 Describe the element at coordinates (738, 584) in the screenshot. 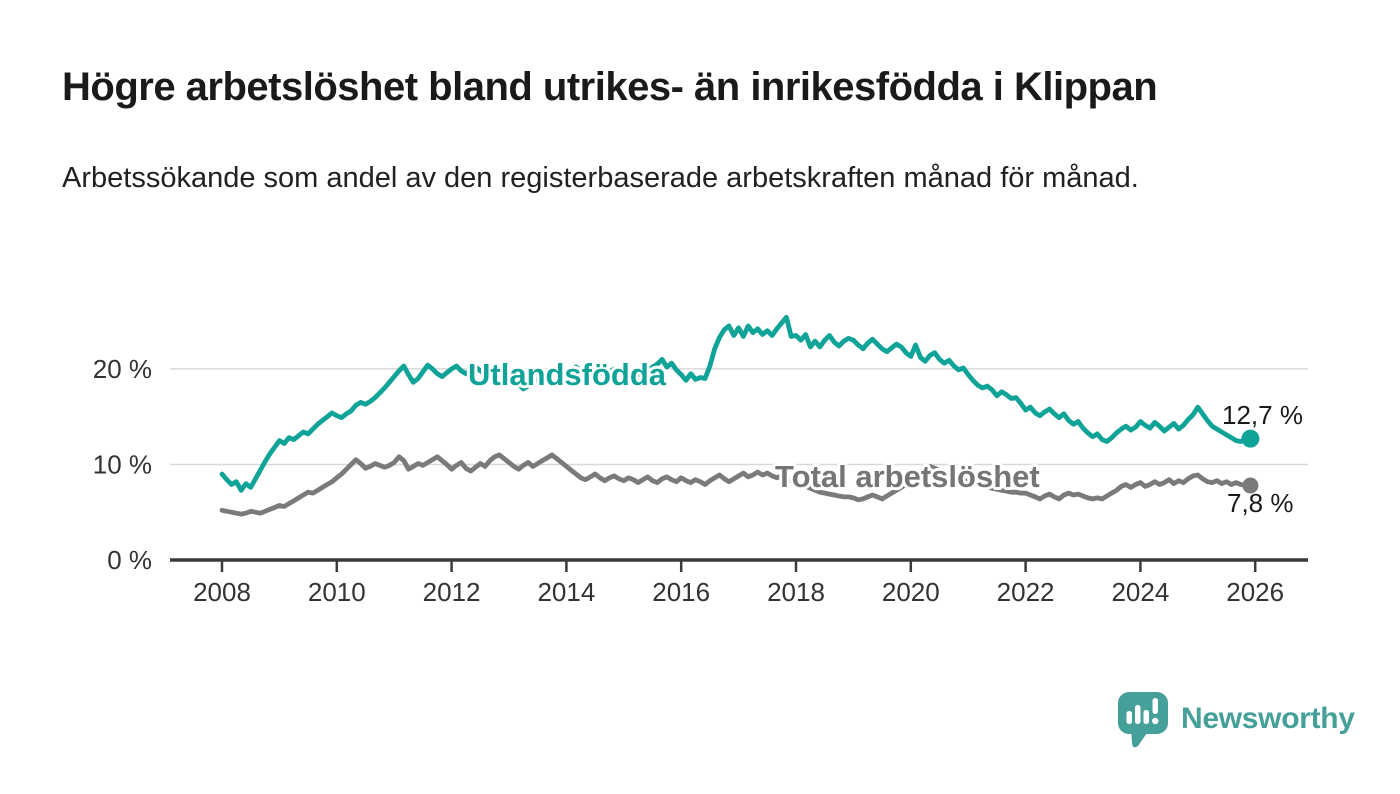

I see `x-axis-ticks: 2008 2010 2012 2014 2016 2018 2020 2022 2024 2026` at that location.